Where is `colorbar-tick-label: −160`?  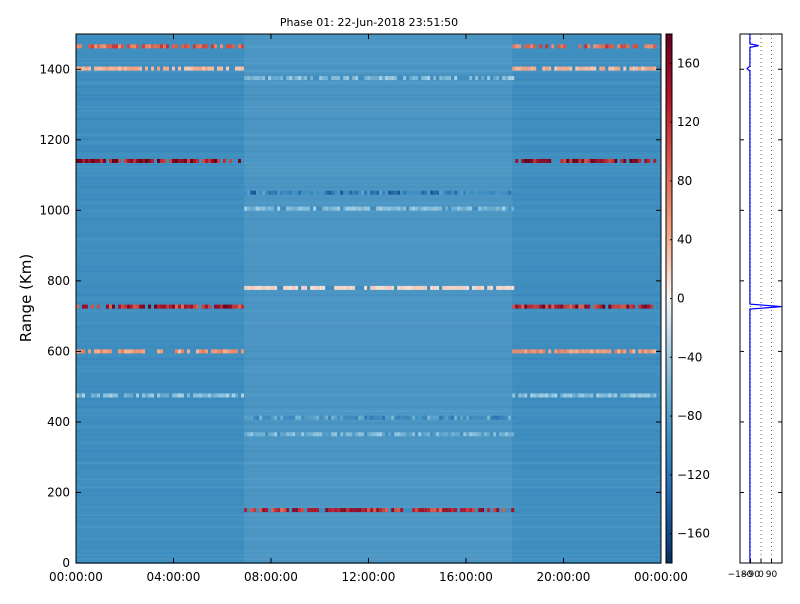 colorbar-tick-label: −160 is located at coordinates (693, 534).